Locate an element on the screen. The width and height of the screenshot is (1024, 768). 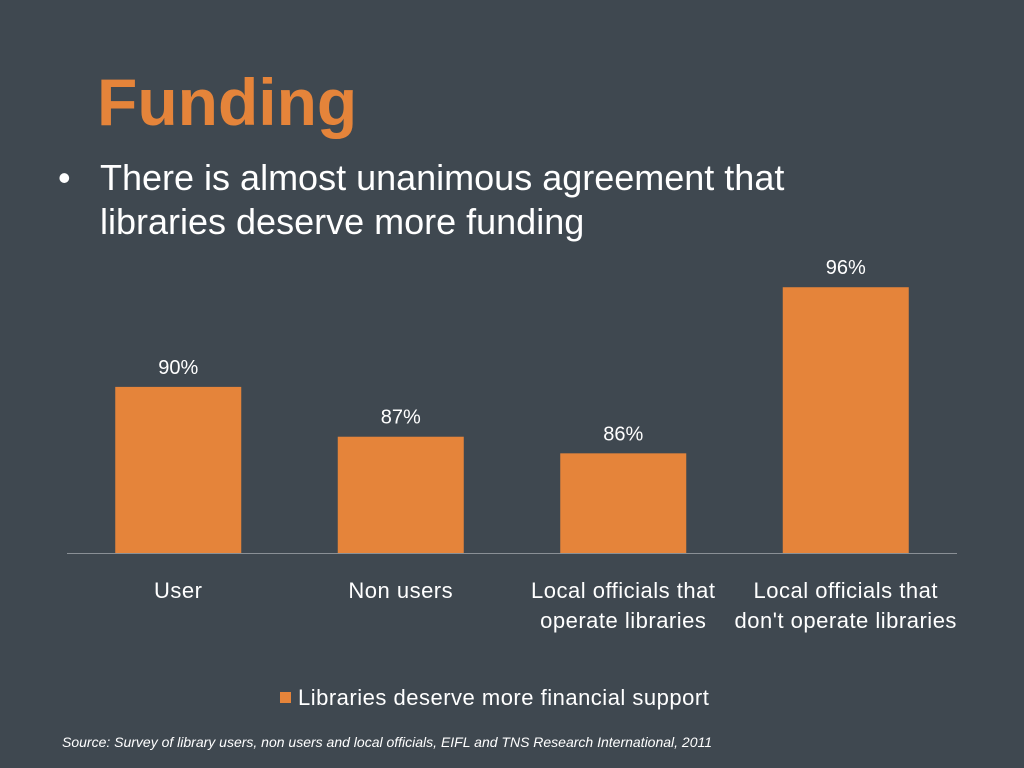
slide-title: Funding is located at coordinates (227, 102).